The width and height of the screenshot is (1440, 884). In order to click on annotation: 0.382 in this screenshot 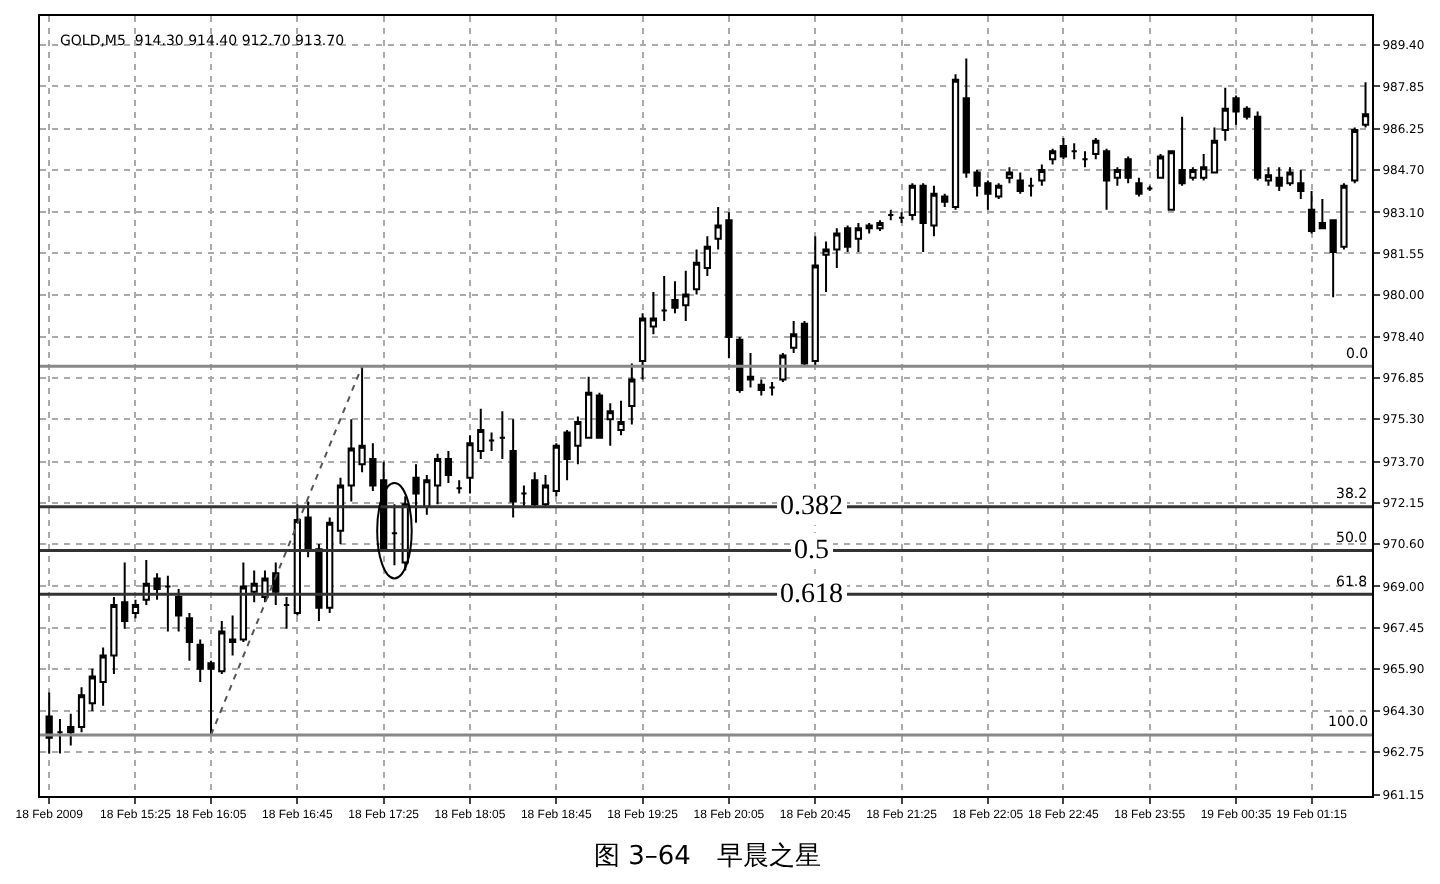, I will do `click(811, 507)`.